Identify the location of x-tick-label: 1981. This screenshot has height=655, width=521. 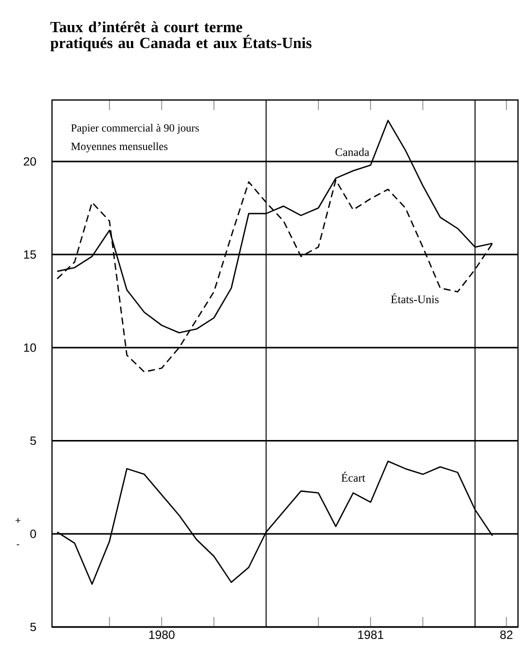
(371, 634).